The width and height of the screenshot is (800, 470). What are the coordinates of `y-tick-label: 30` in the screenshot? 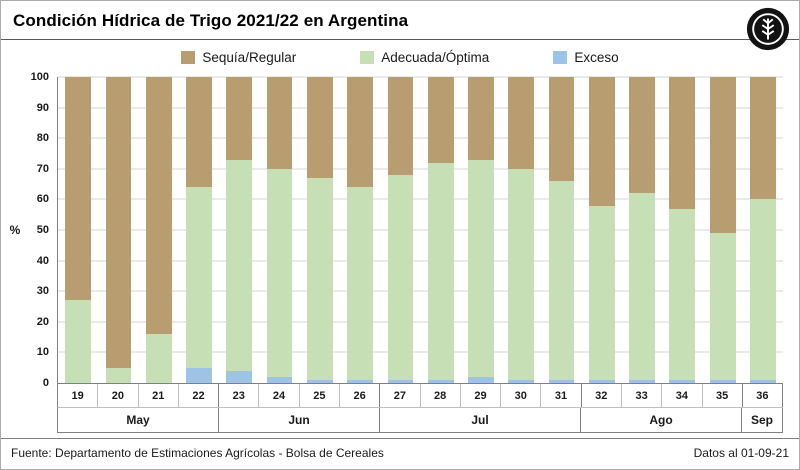 It's located at (42, 291).